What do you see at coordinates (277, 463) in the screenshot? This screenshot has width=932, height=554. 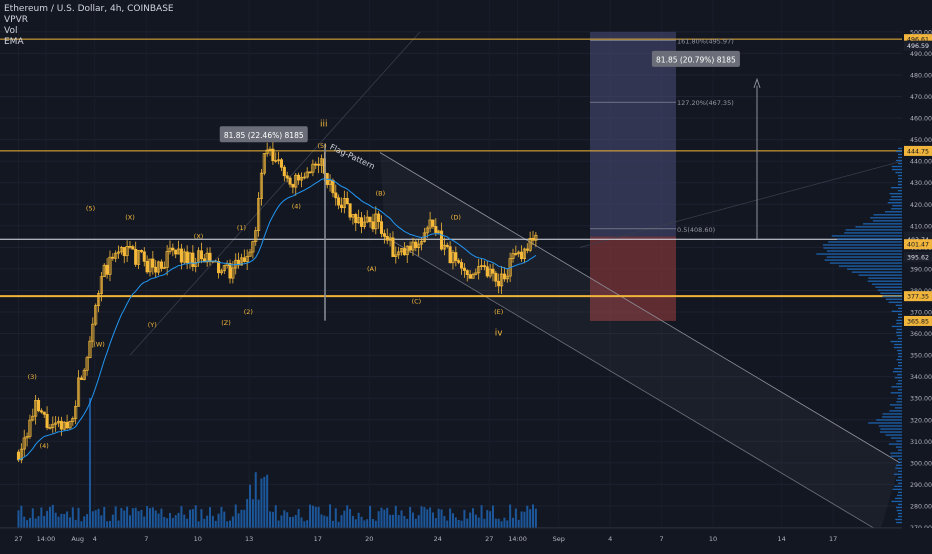 I see `volume-bars` at bounding box center [277, 463].